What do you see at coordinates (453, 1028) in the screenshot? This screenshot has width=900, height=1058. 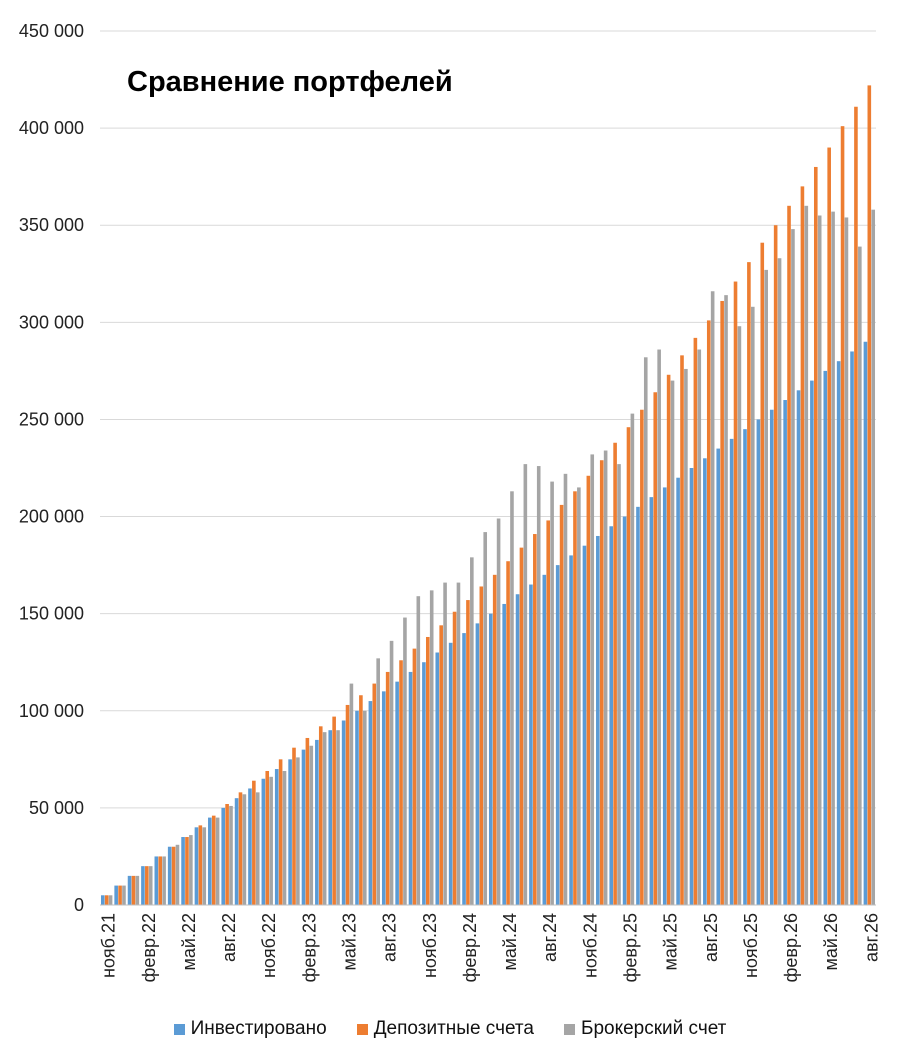 I see `legend-label-deposit: Депозитные счета` at bounding box center [453, 1028].